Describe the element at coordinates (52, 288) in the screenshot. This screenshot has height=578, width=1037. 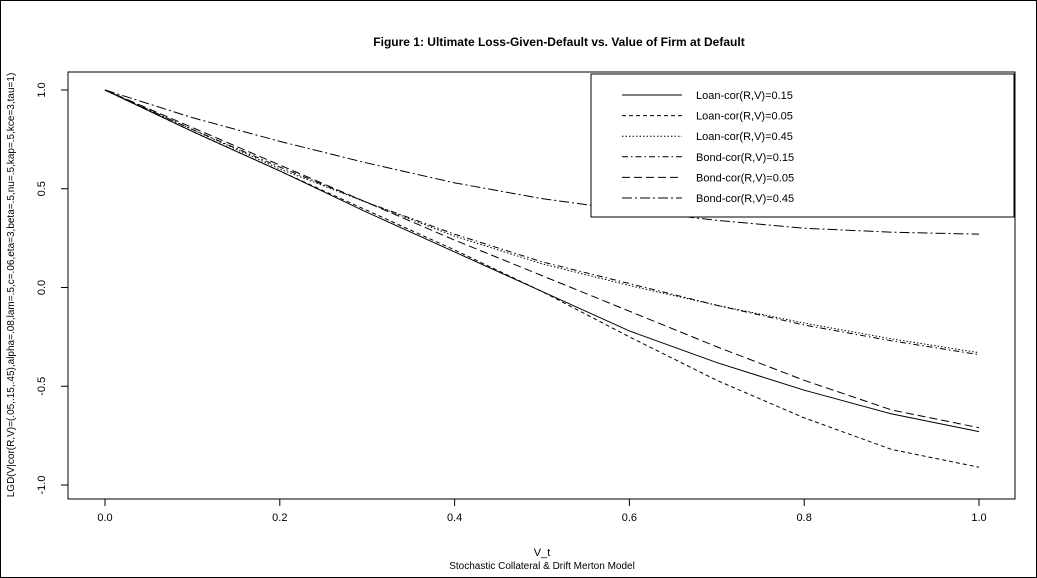
I see `y-axis: -1.0 -0.5 0.0 0.5 1.0` at that location.